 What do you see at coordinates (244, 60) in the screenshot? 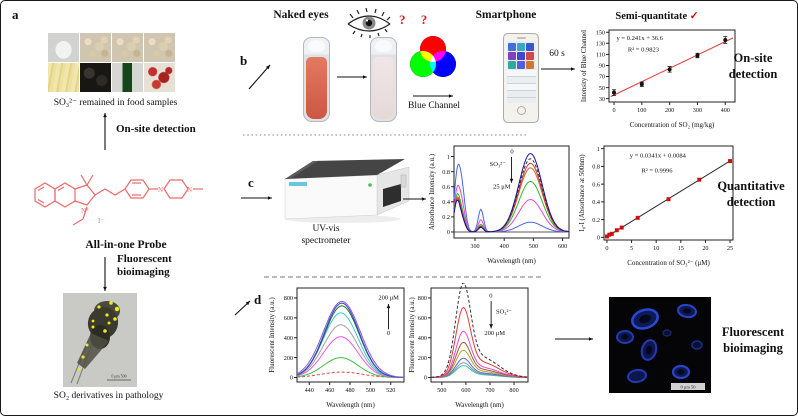
I see `panel-label-b: b` at bounding box center [244, 60].